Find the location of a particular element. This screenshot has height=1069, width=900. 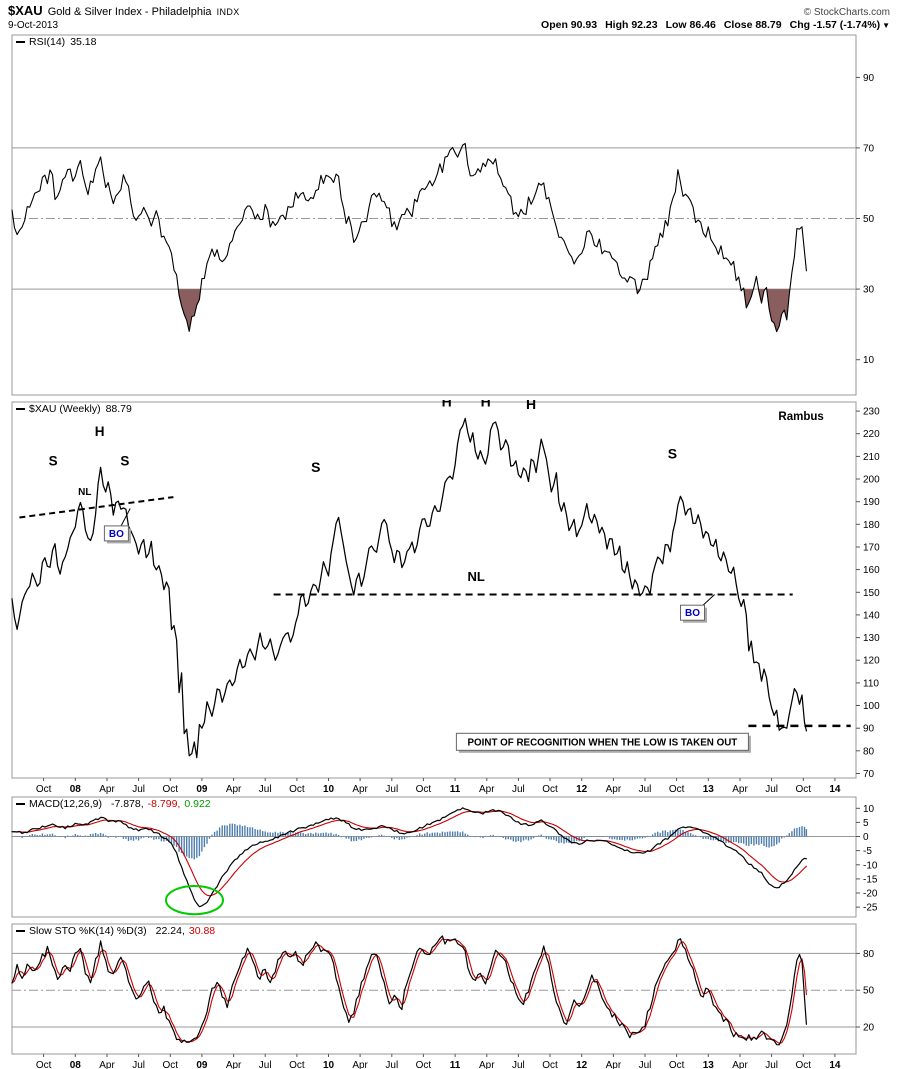

macd-legend-label: MACD(12,26,9) is located at coordinates (65, 804).